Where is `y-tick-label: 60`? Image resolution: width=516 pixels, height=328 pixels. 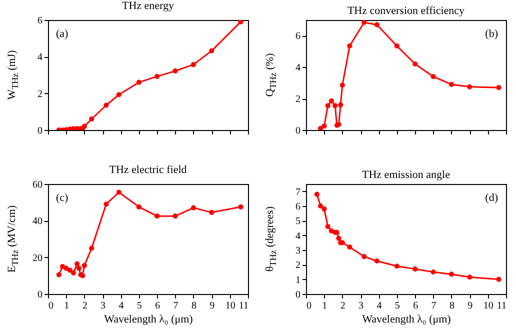
y-tick-label: 60 is located at coordinates (37, 185).